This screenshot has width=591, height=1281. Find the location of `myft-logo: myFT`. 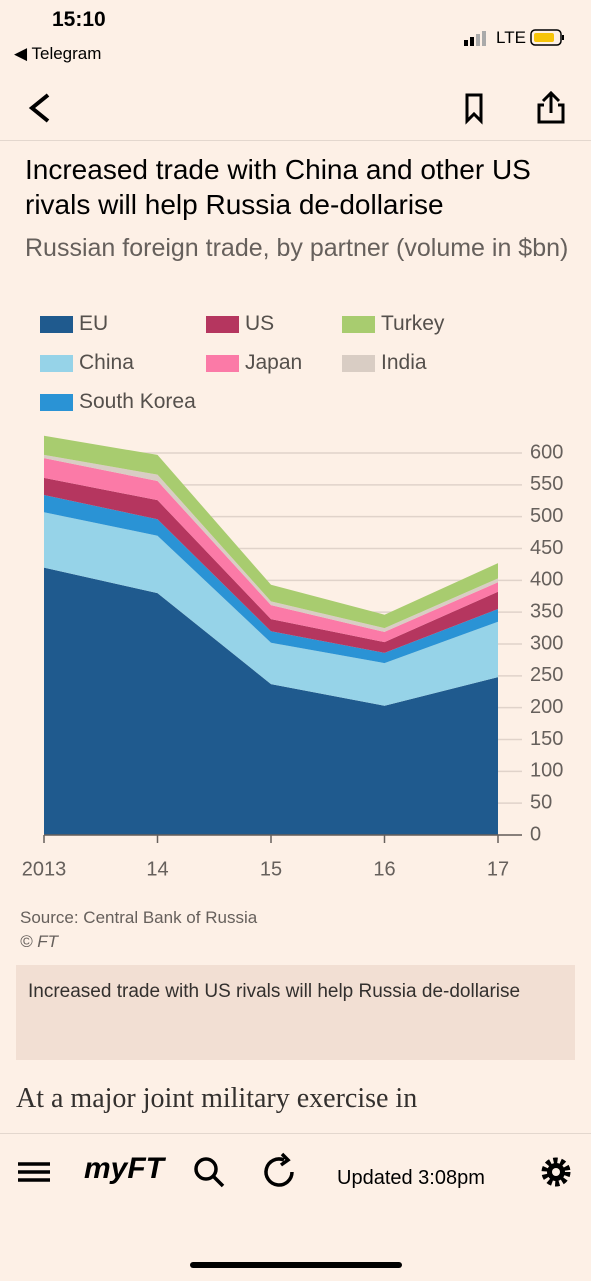

myft-logo: myFT is located at coordinates (124, 1168).